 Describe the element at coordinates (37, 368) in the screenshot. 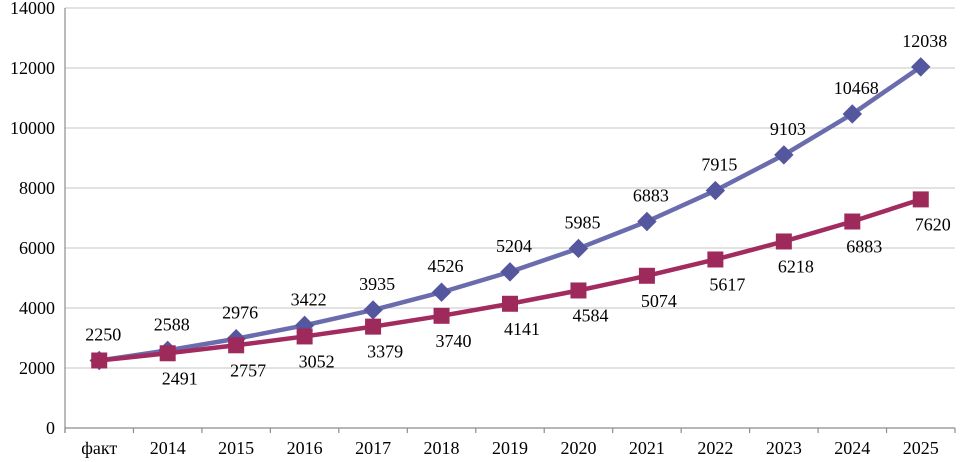

I see `y-axis-tick-label: 2000` at that location.